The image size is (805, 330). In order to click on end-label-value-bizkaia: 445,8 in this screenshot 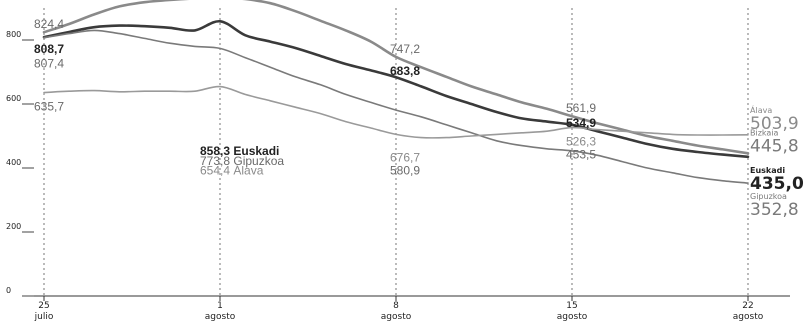, I will do `click(774, 146)`.